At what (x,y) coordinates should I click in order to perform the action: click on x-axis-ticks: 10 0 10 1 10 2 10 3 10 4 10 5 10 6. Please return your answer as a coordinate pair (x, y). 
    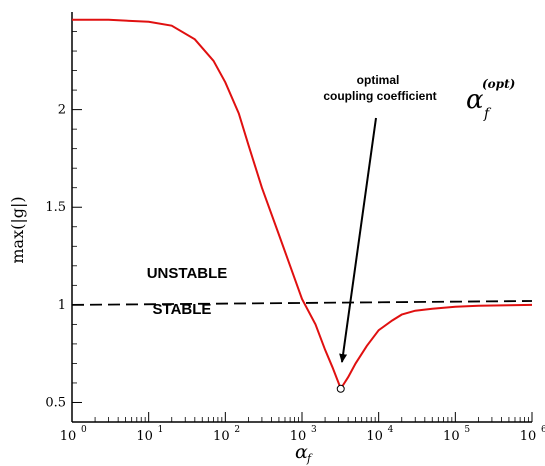
    Looking at the image, I should click on (302, 428).